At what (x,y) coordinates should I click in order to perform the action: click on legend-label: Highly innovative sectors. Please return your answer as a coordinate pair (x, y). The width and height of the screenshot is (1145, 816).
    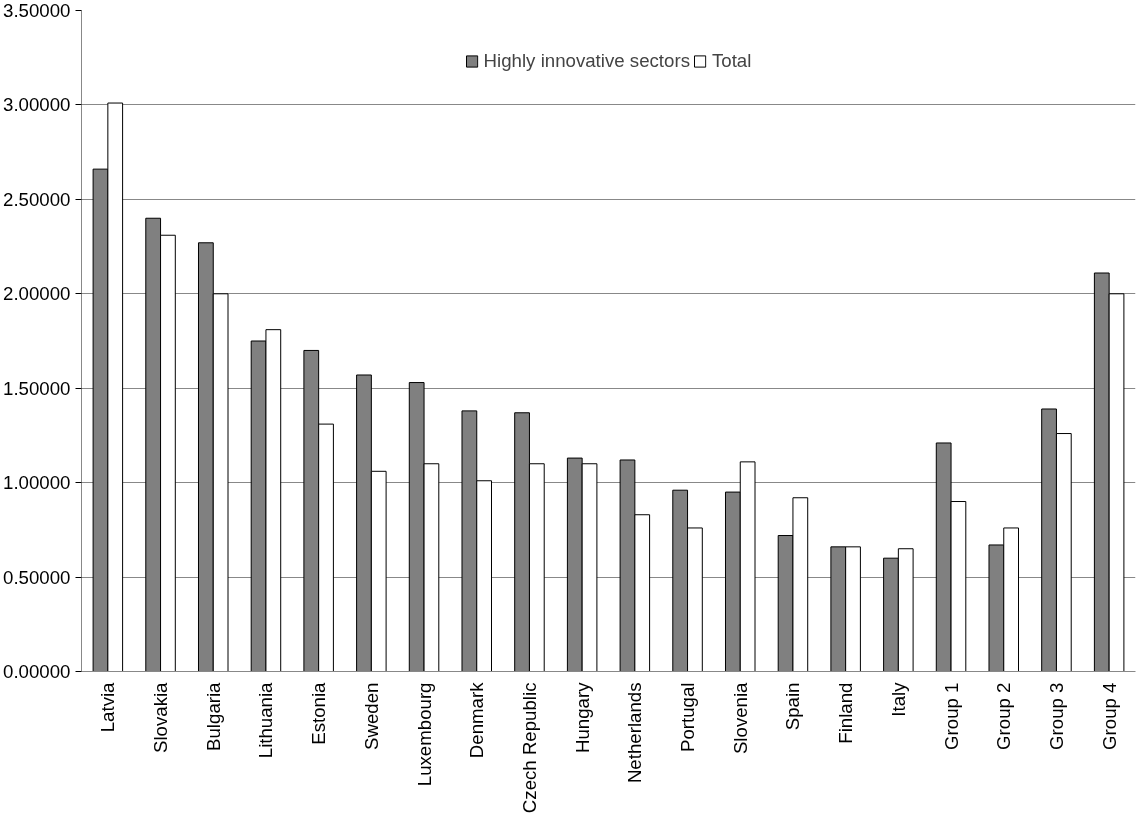
    Looking at the image, I should click on (586, 61).